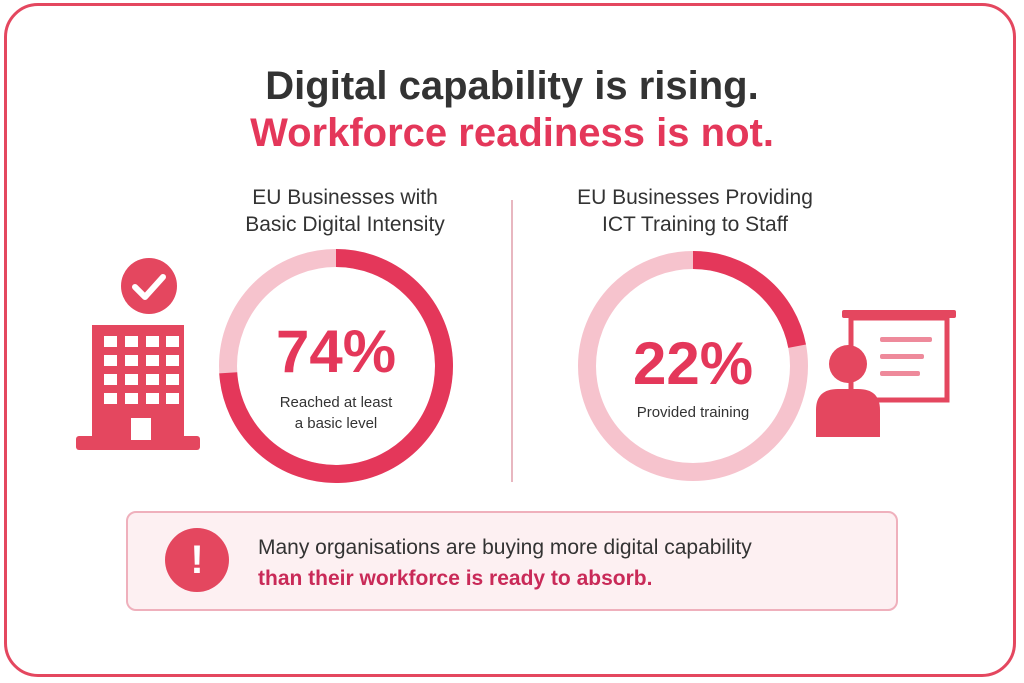 Image resolution: width=1024 pixels, height=683 pixels. Describe the element at coordinates (749, 300) in the screenshot. I see `right-ring-value-arc` at that location.